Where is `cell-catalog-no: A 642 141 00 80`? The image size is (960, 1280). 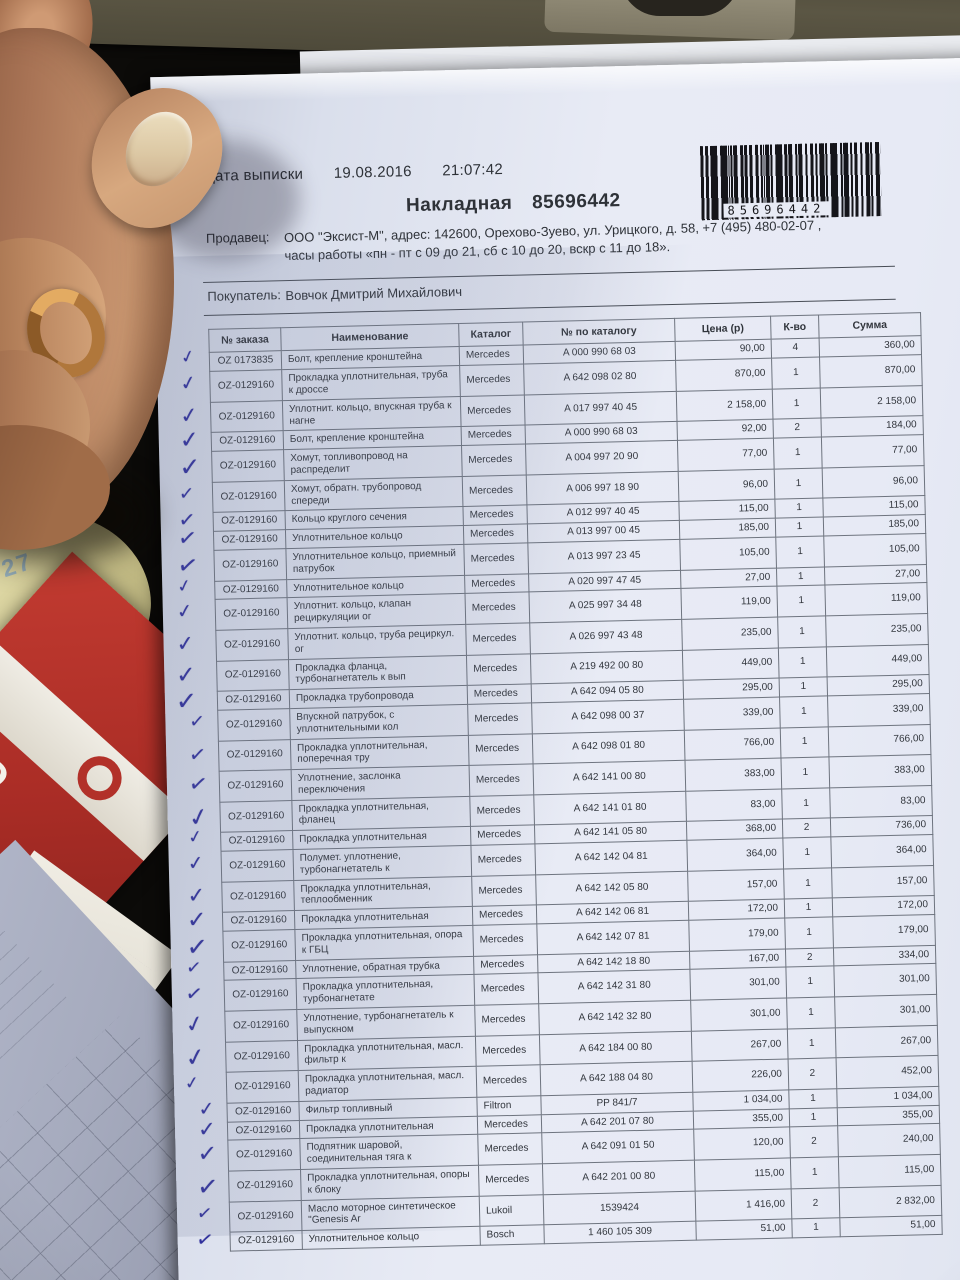
cell-catalog-no: A 642 141 00 80 is located at coordinates (609, 777).